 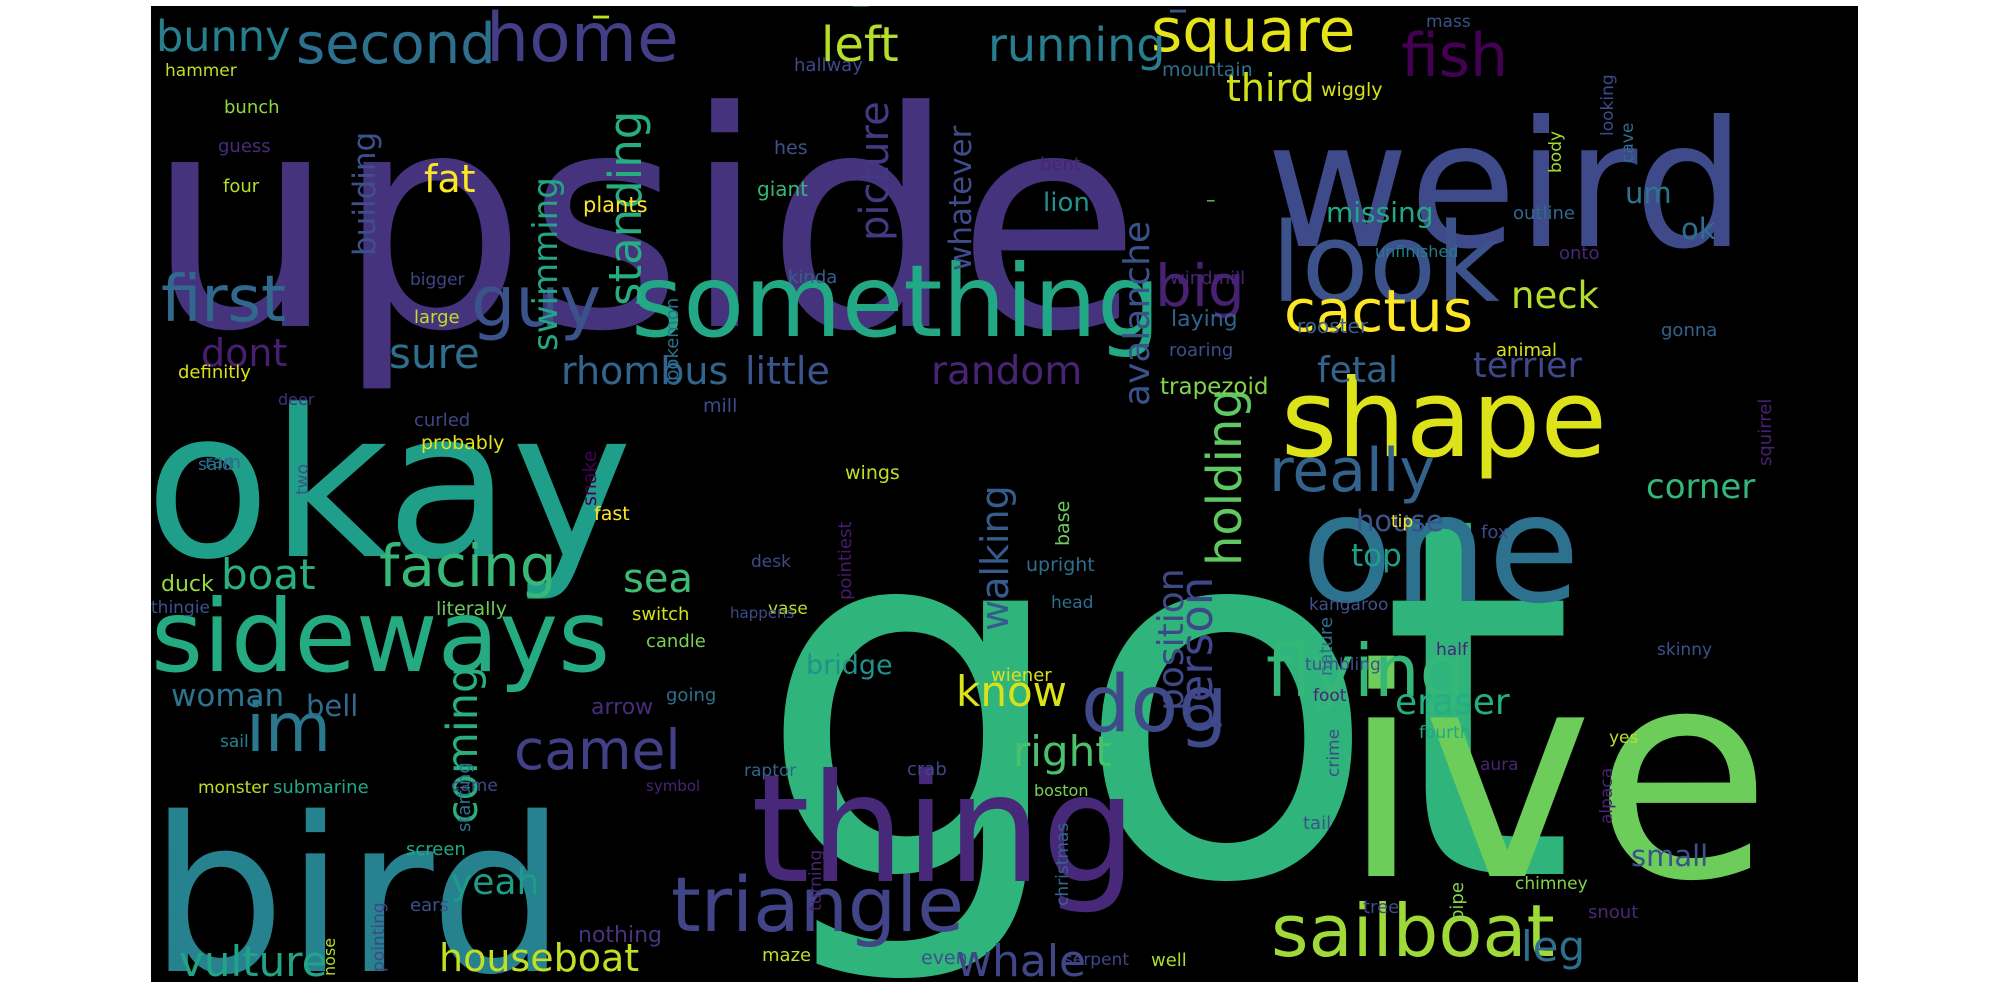 I want to click on word-cloud-word: crab, so click(x=927, y=769).